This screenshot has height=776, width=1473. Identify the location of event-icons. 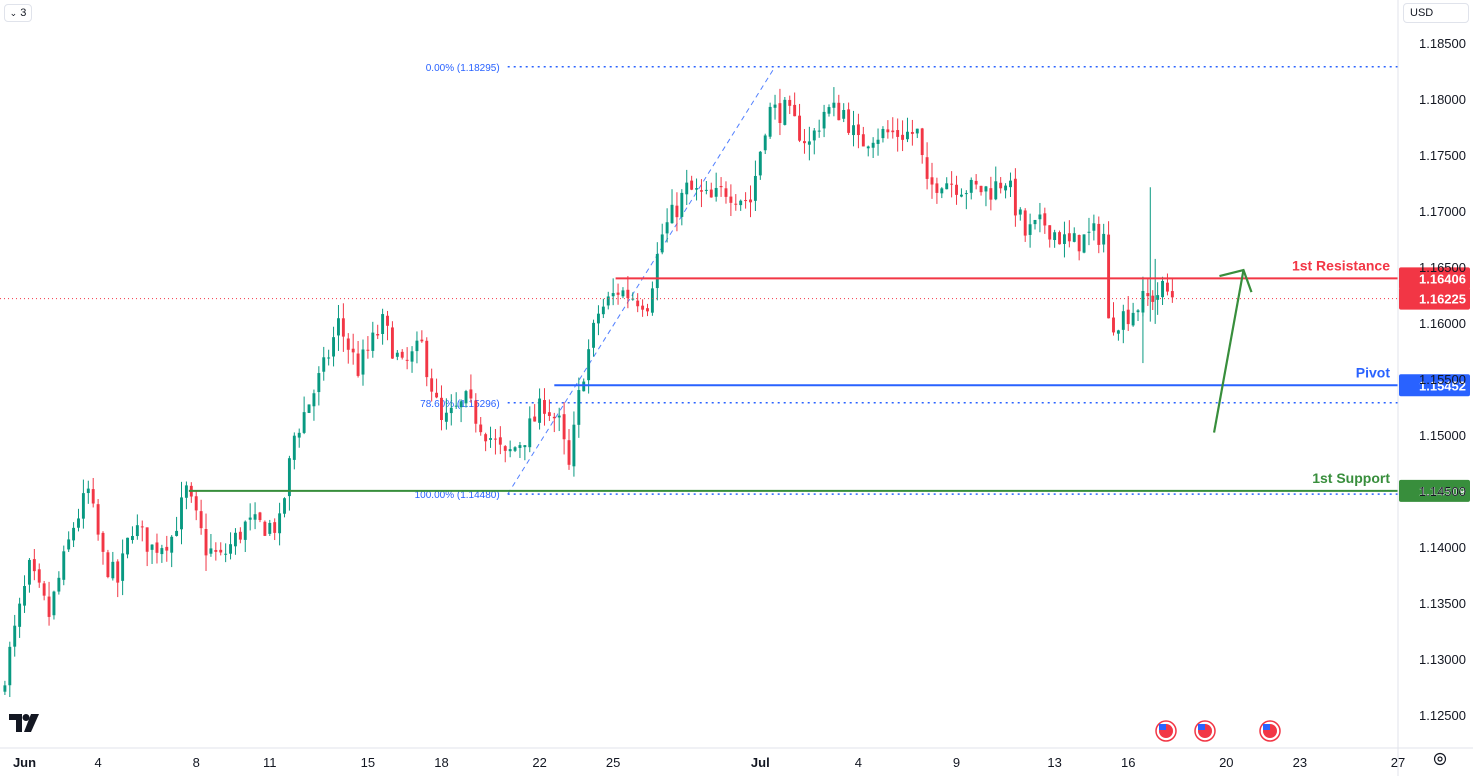
(1218, 731).